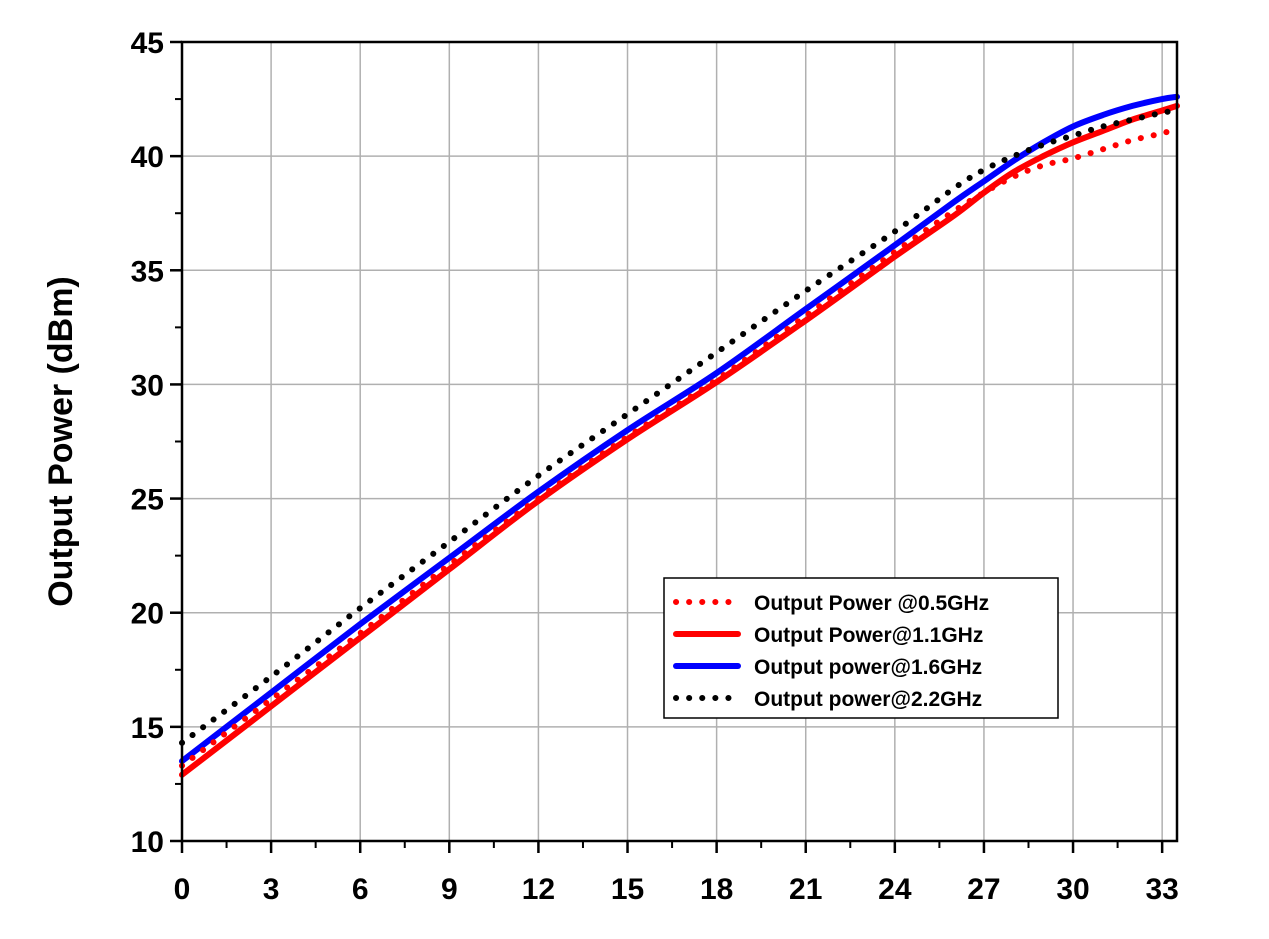  Describe the element at coordinates (868, 667) in the screenshot. I see `legend-label: Output power@1.6GHz` at that location.